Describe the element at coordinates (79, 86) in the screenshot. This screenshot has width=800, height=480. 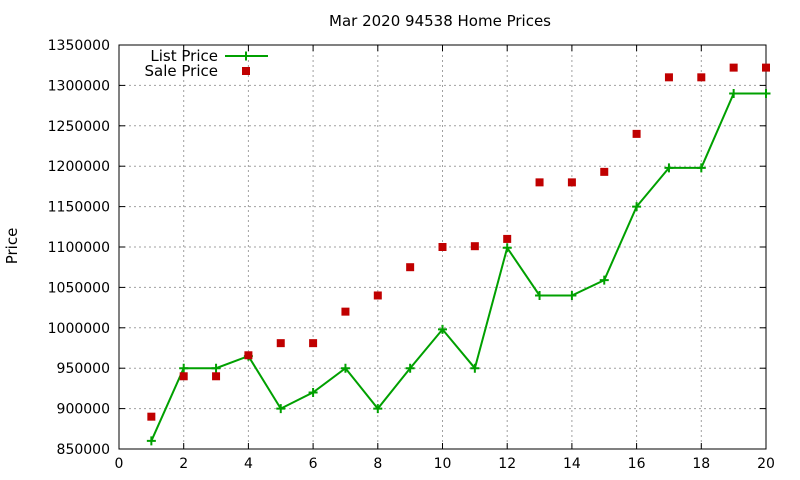
I see `y-tick-label: 1300000` at that location.